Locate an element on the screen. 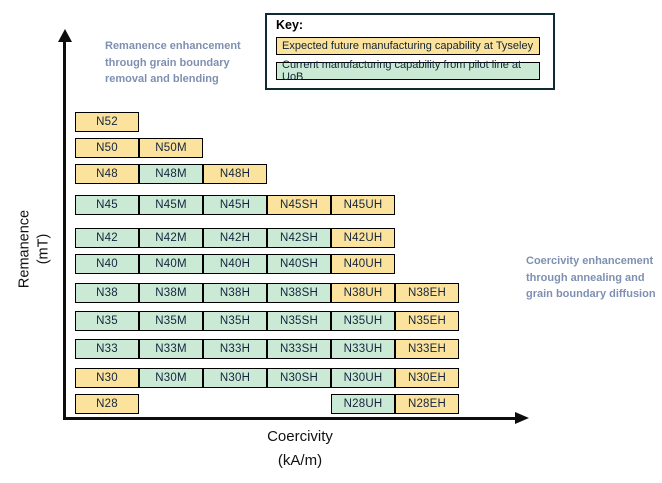 The height and width of the screenshot is (483, 662). grade-row-n30: N30 N30M N30H N30SH N30UH N30EH is located at coordinates (267, 378).